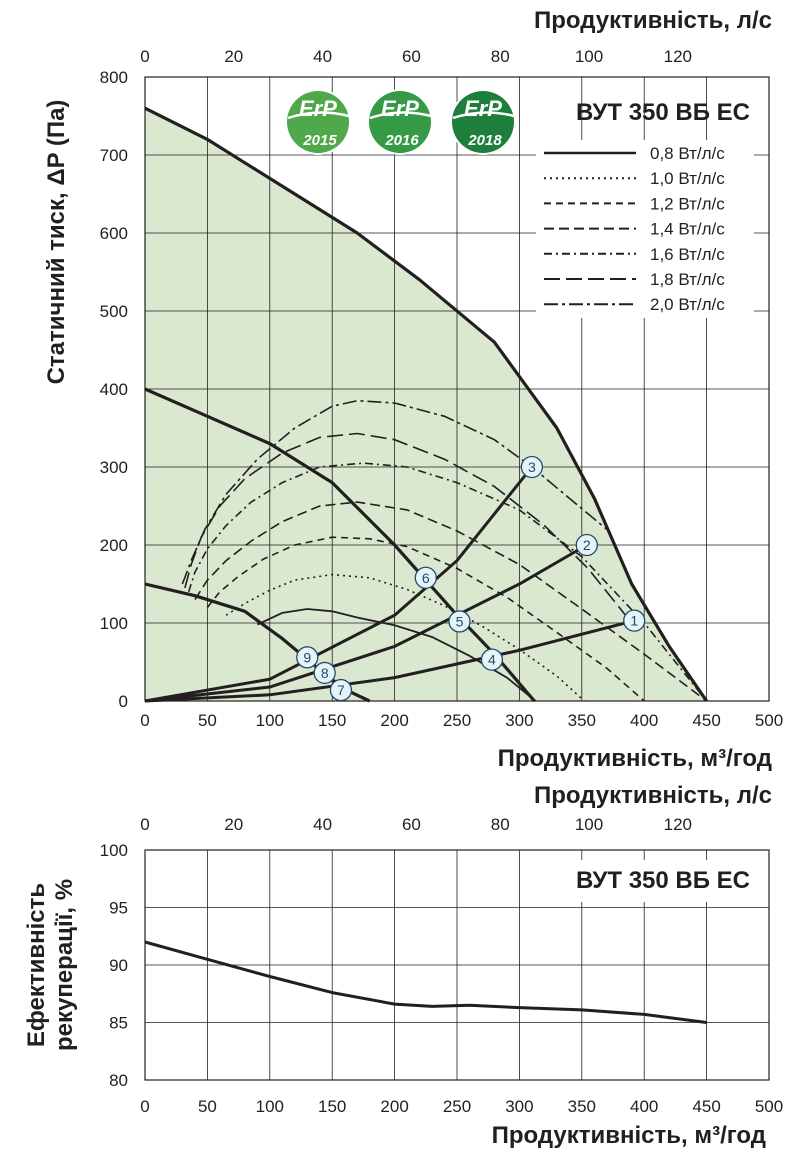 The image size is (800, 1156). What do you see at coordinates (653, 20) in the screenshot?
I see `pressure-x2-axis-title: Продуктивність, л/с` at bounding box center [653, 20].